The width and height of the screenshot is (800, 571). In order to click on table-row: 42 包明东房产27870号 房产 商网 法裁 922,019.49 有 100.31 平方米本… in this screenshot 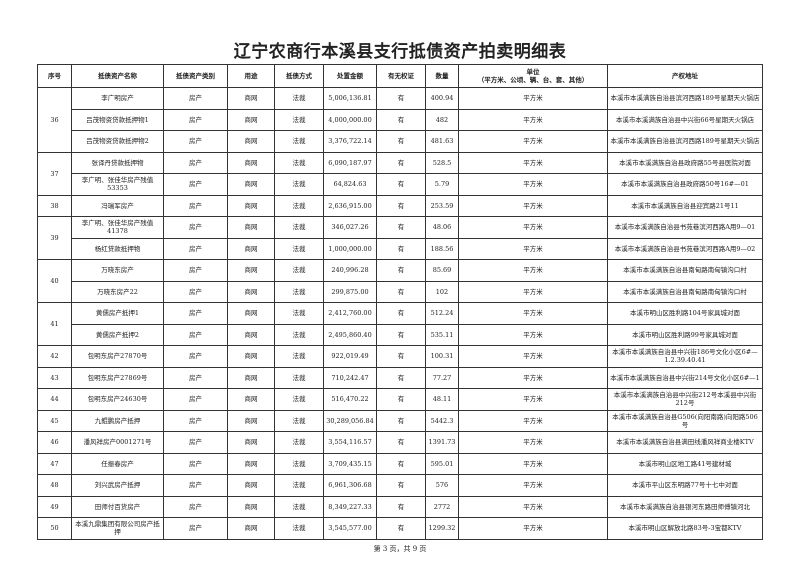, I will do `click(400, 356)`.